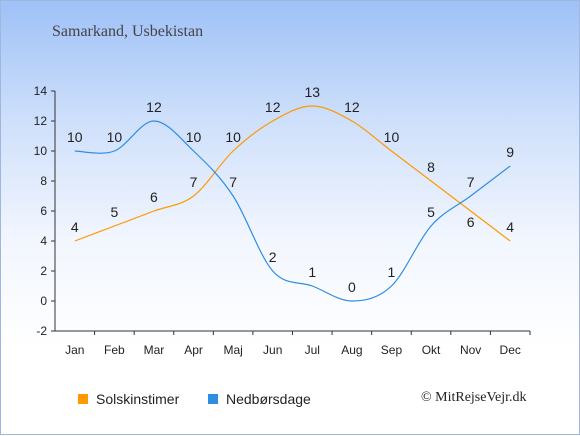 The image size is (580, 436). I want to click on data-label-solskinstimer: 13, so click(313, 92).